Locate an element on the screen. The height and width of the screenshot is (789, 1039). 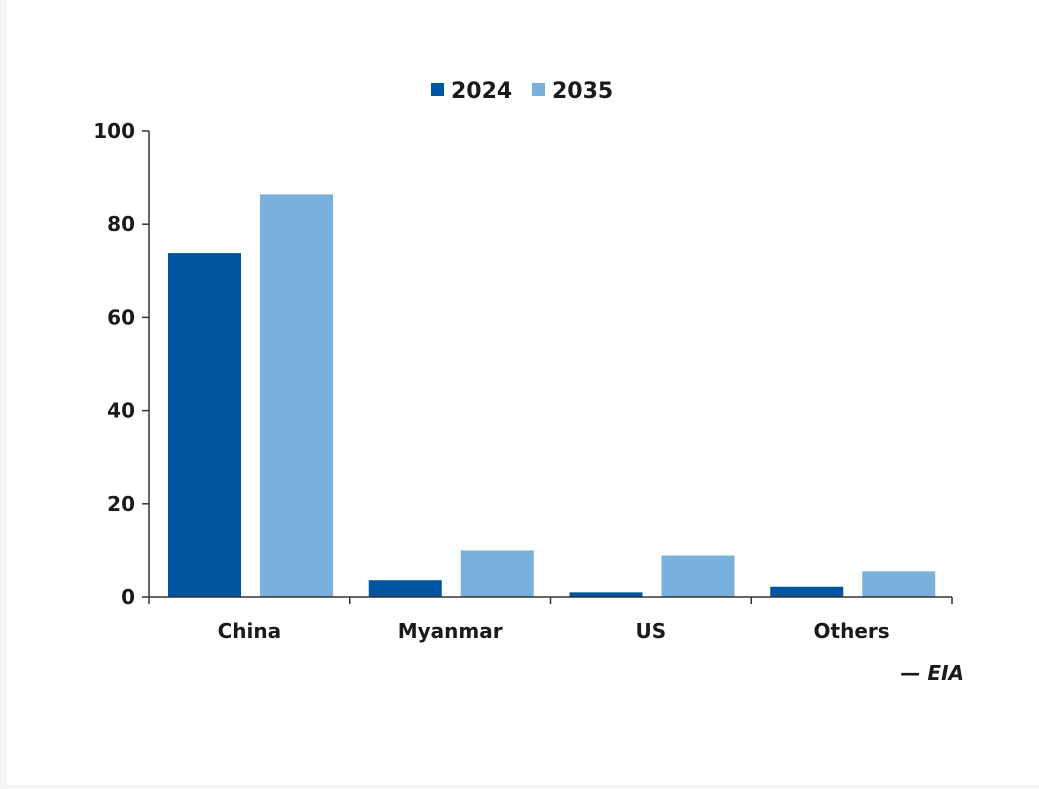
y-axis-ticks: 0 20 40 60 80 100 is located at coordinates (121, 364).